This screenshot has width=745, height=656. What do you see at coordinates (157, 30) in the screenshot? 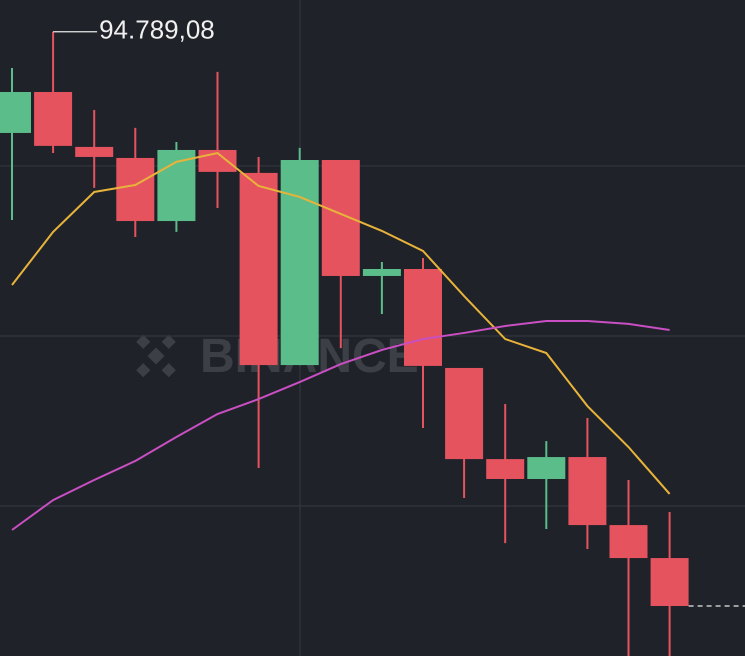
I see `annotation-label: 94.789,08` at bounding box center [157, 30].